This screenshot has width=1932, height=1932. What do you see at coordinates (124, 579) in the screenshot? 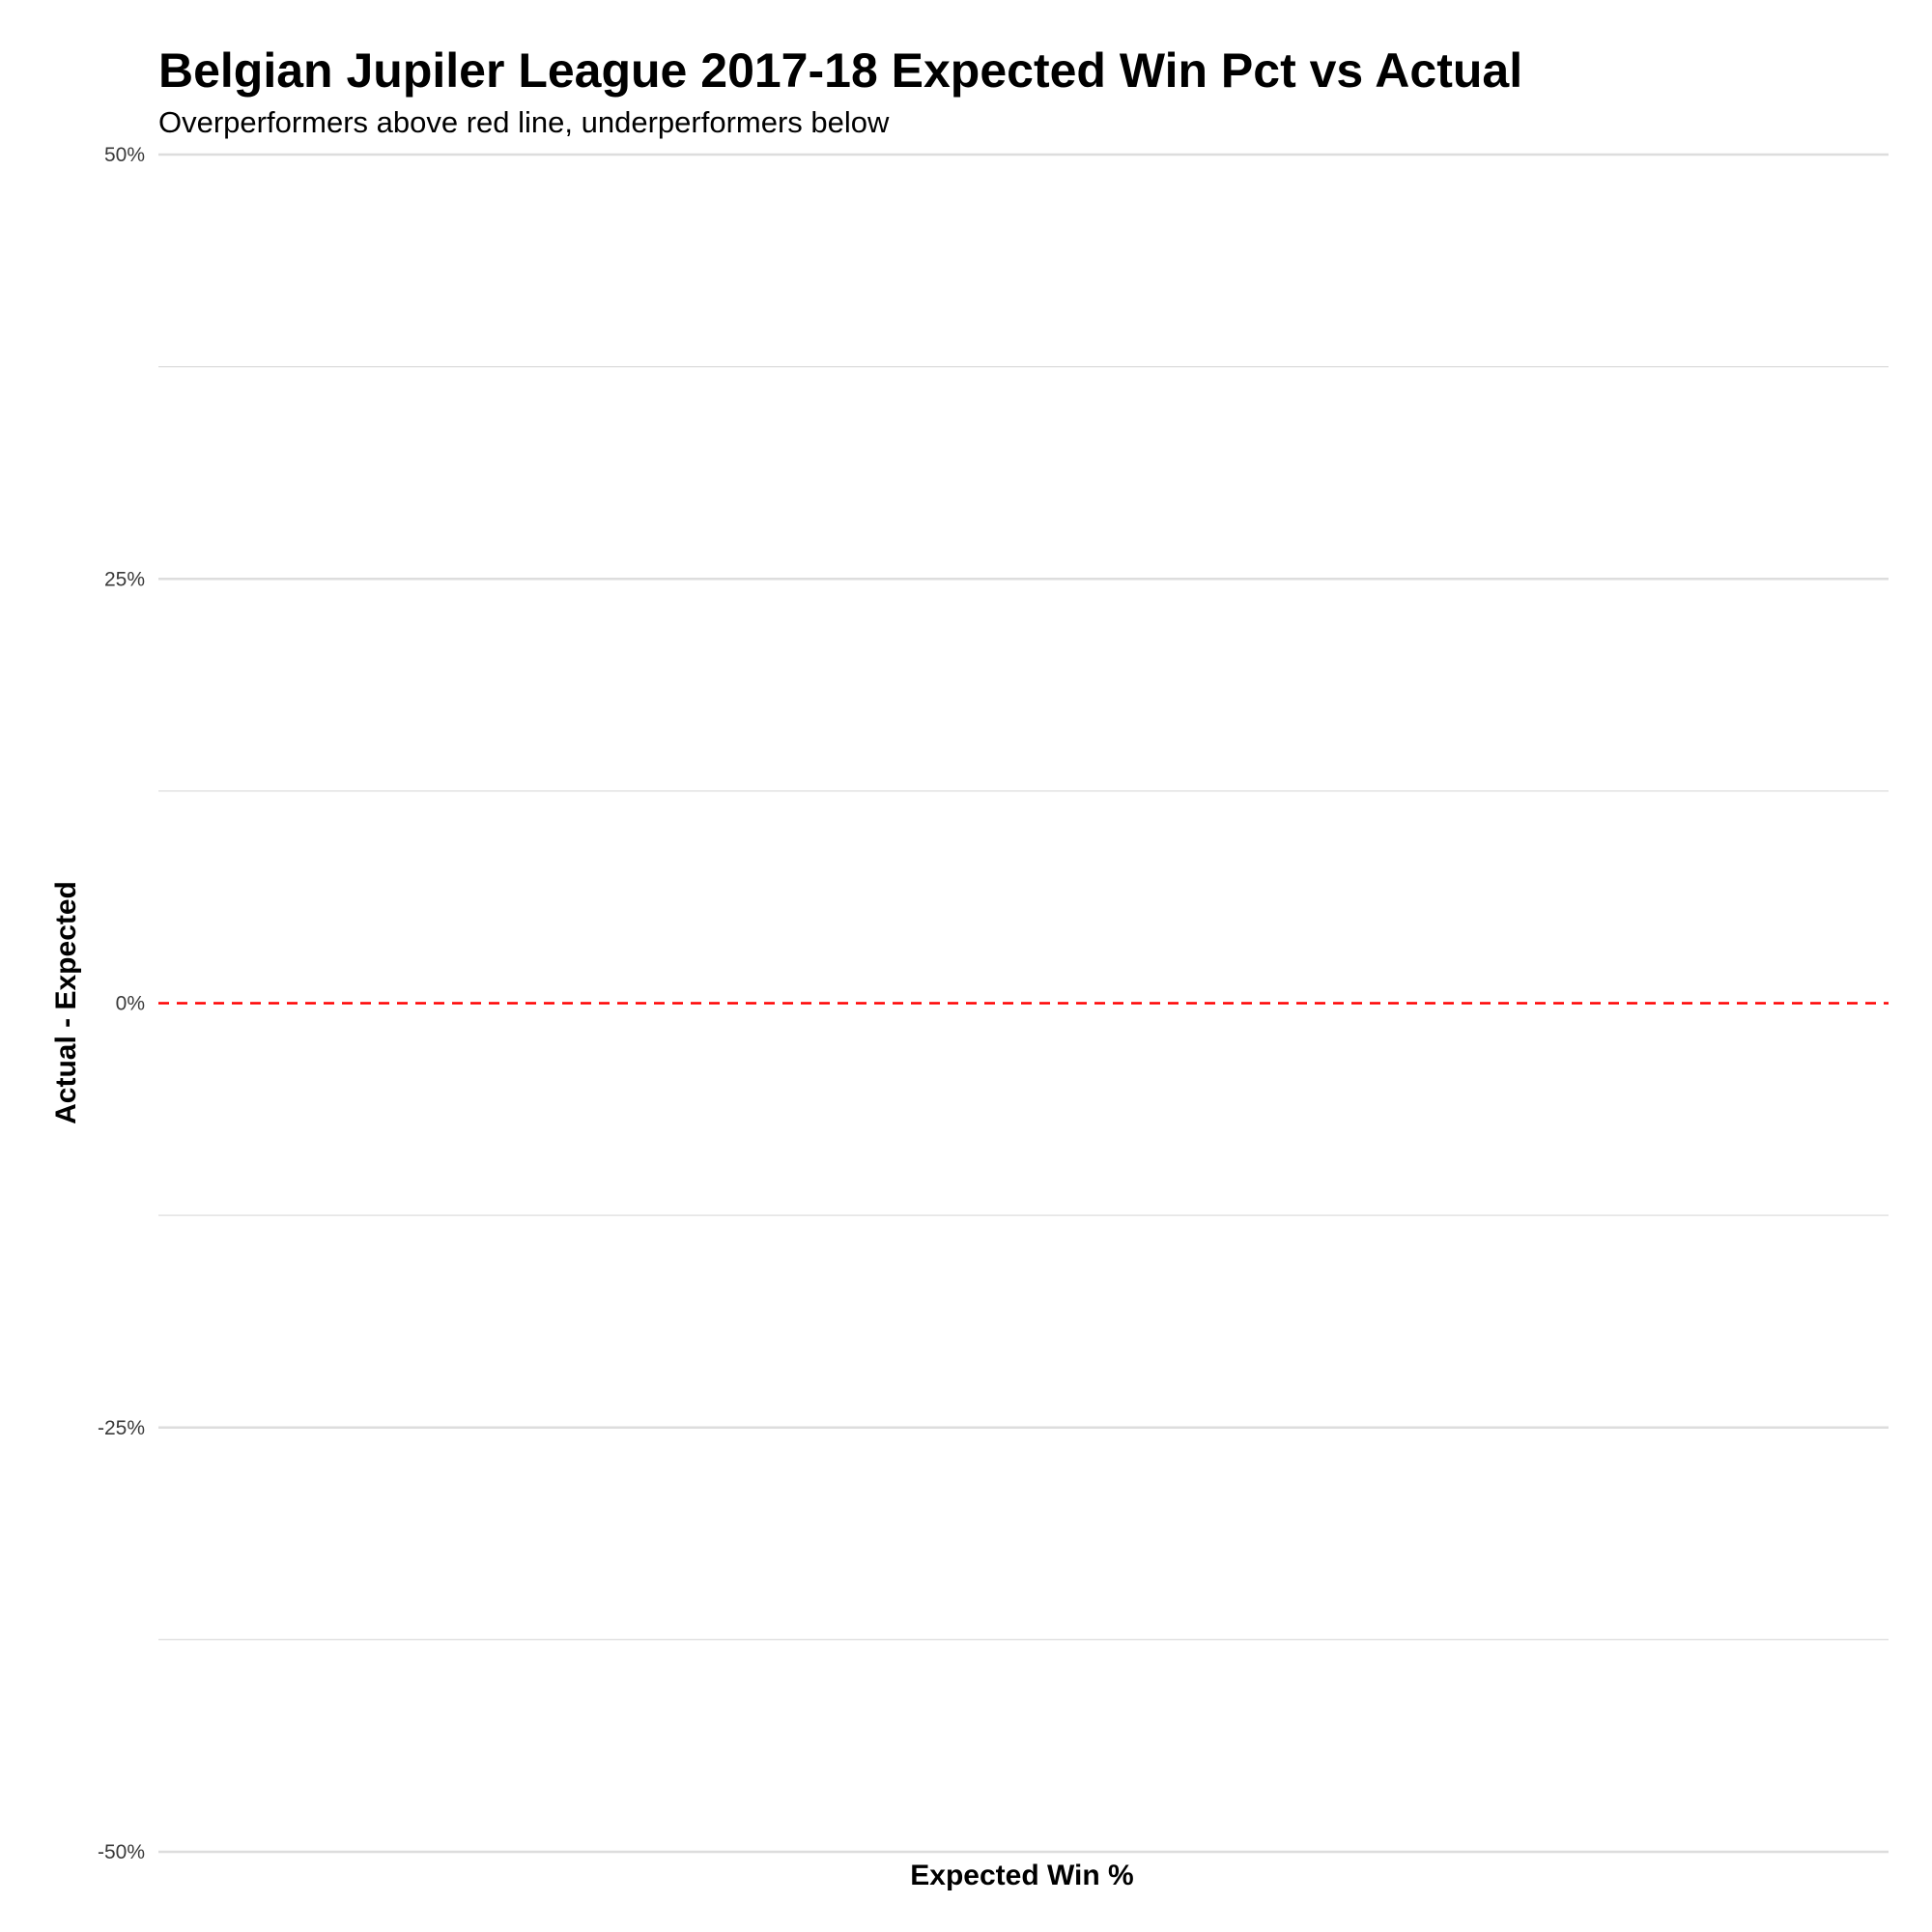
I see `y-tick-label: 25%` at bounding box center [124, 579].